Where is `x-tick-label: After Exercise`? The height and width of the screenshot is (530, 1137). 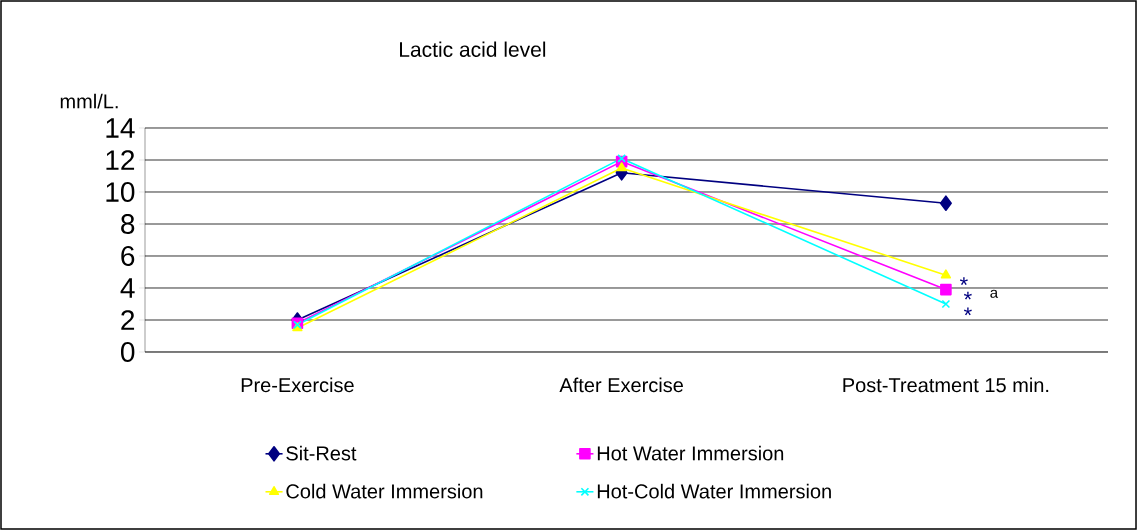
x-tick-label: After Exercise is located at coordinates (621, 385).